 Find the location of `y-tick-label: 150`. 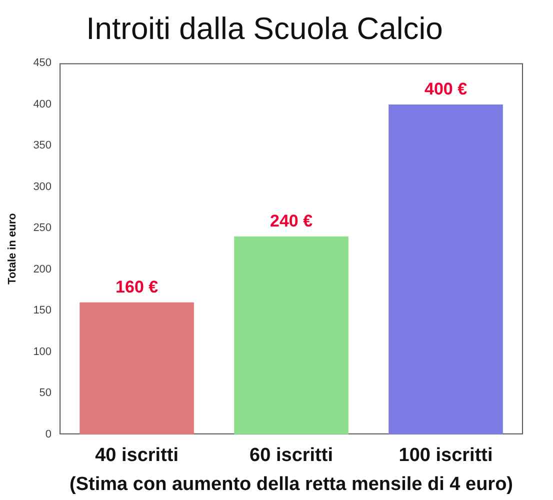

y-tick-label: 150 is located at coordinates (42, 310).